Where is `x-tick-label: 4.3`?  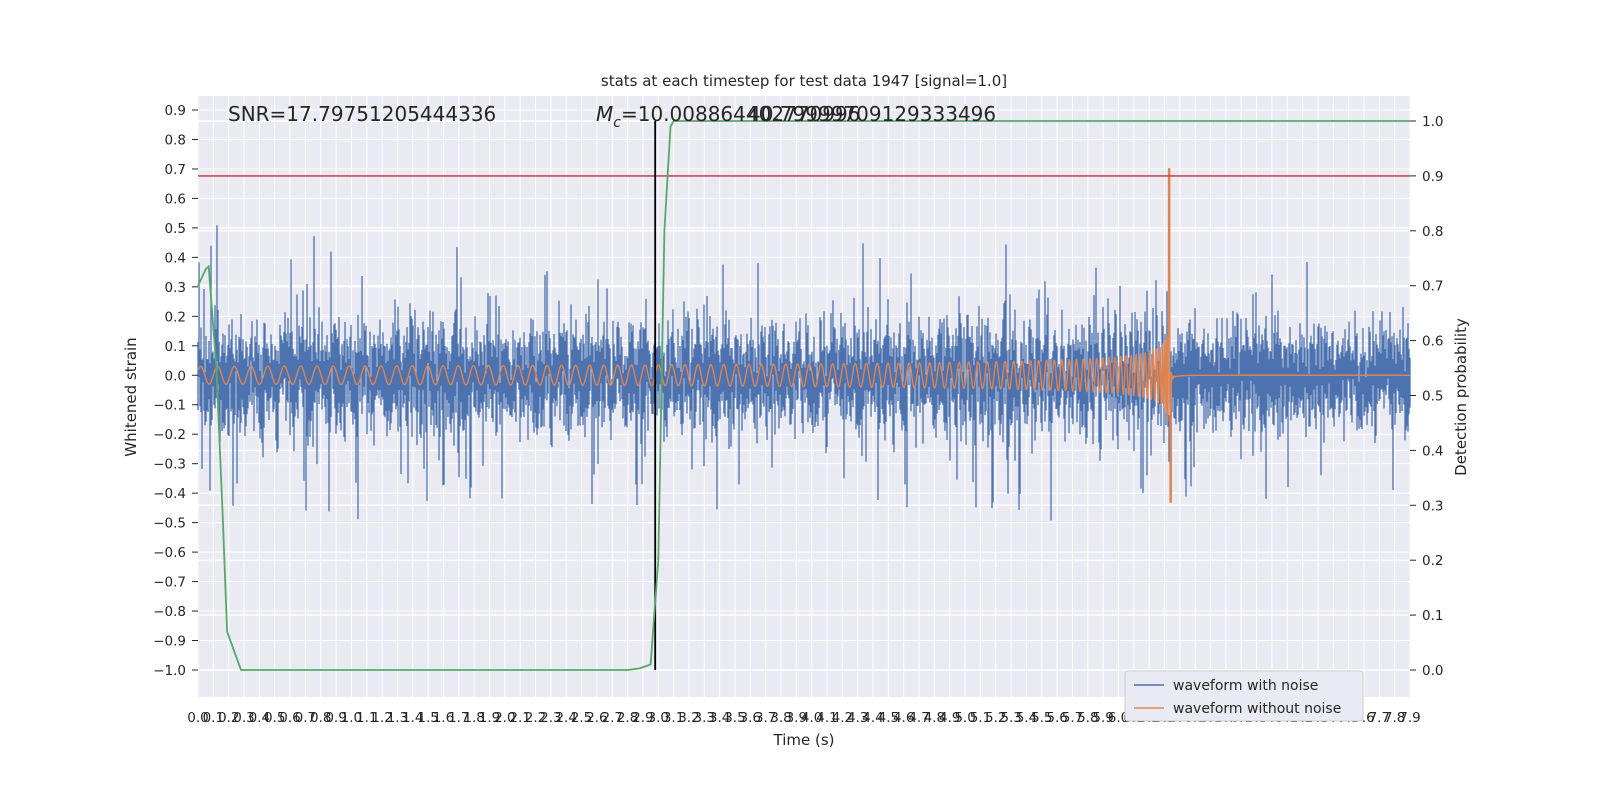
x-tick-label: 4.3 is located at coordinates (857, 718).